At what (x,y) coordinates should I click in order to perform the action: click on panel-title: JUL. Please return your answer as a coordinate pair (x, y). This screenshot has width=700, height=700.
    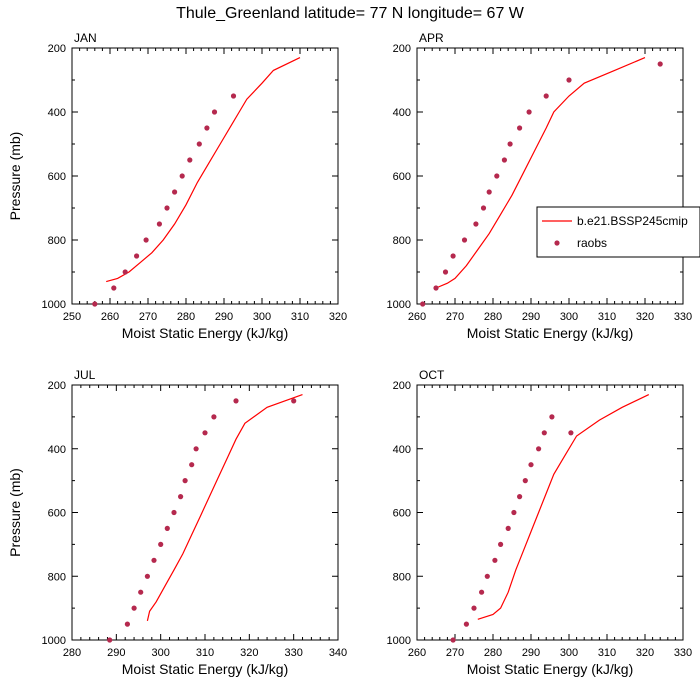
    Looking at the image, I should click on (85, 375).